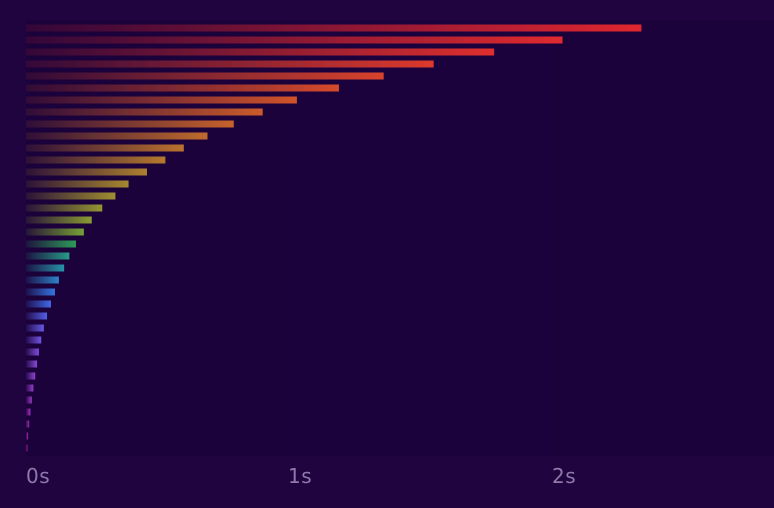  What do you see at coordinates (38, 476) in the screenshot?
I see `x-tick-label-0: 0s` at bounding box center [38, 476].